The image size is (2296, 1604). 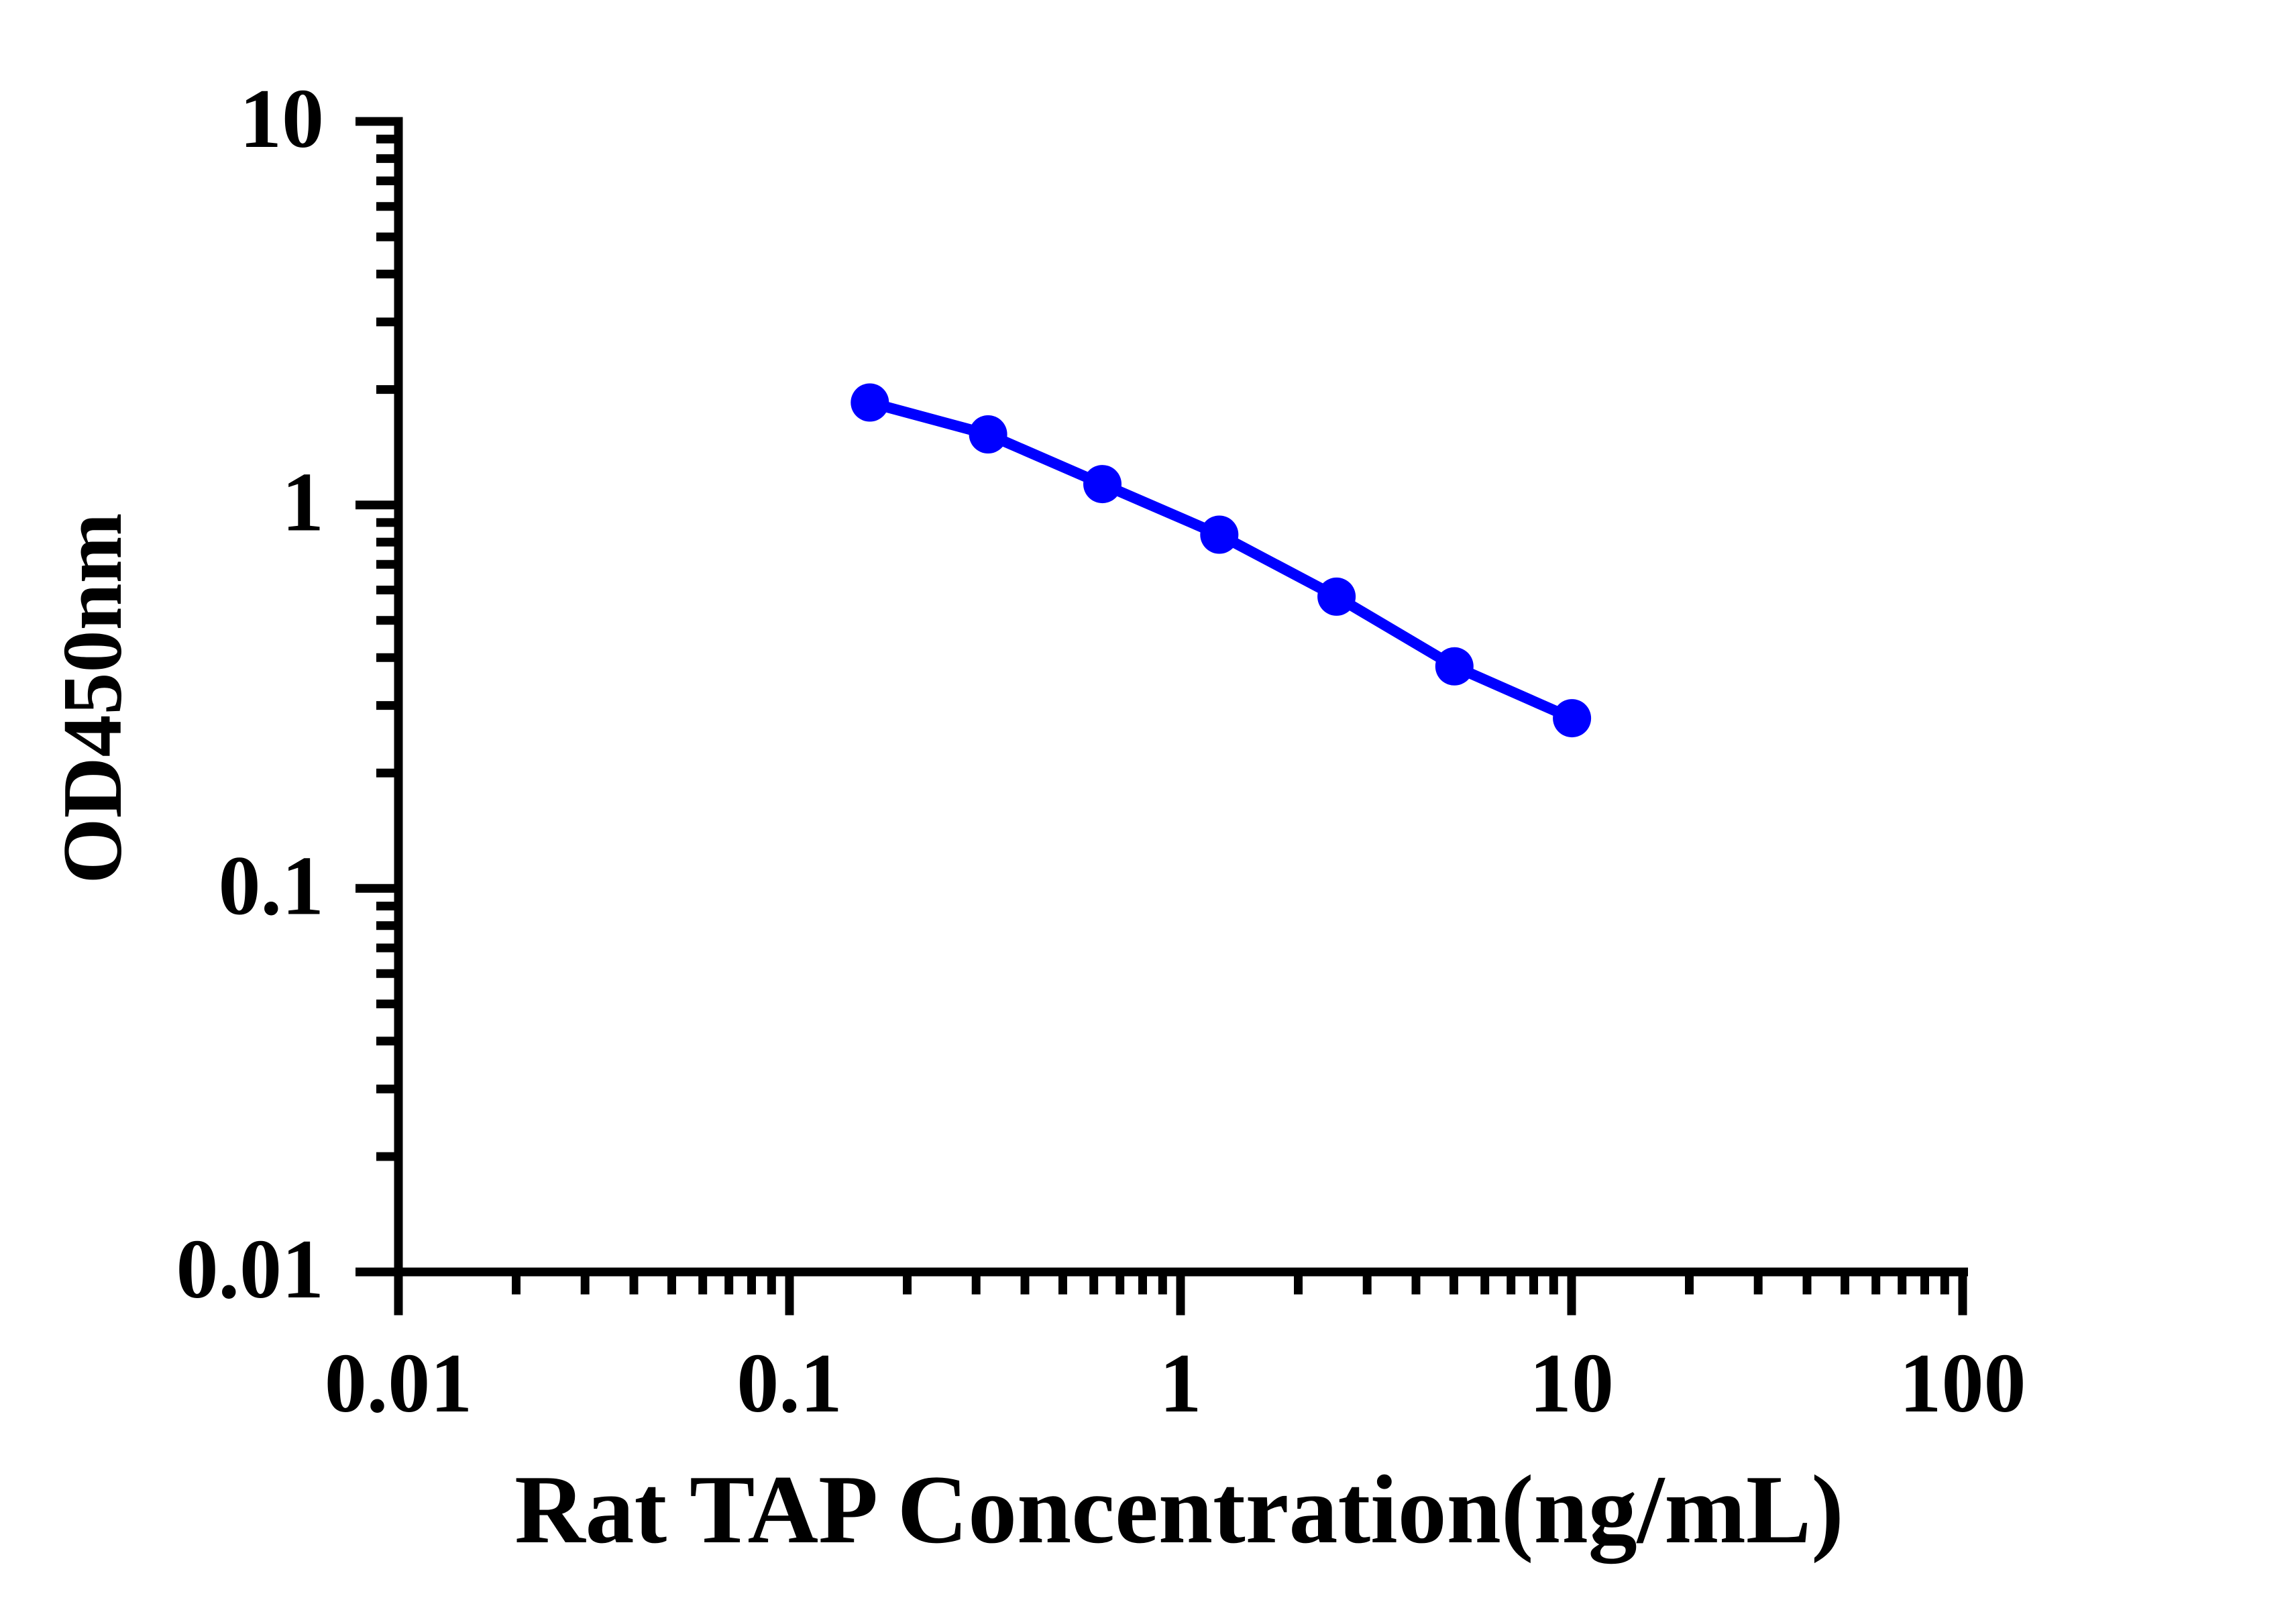 I want to click on svg-text: OD450nm, so click(x=93, y=698).